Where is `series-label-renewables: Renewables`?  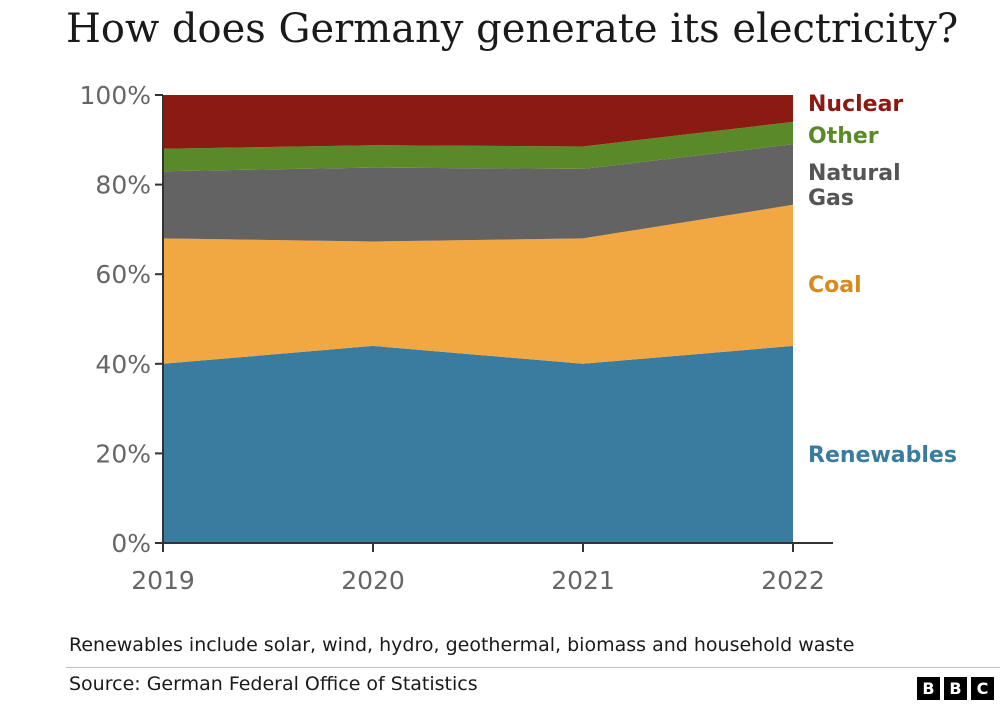 series-label-renewables: Renewables is located at coordinates (882, 455).